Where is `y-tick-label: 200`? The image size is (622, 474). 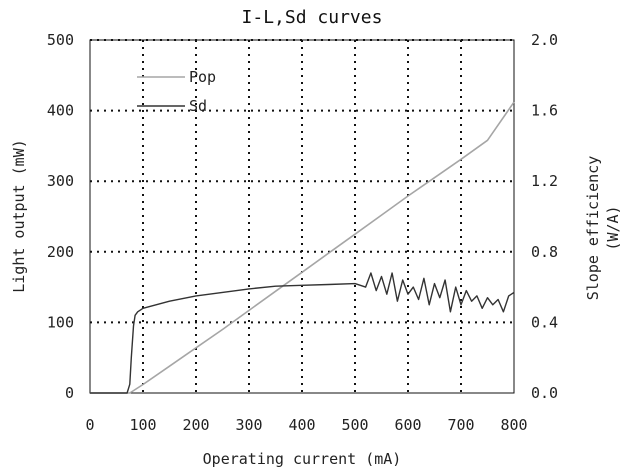 y-tick-label: 200 is located at coordinates (60, 252).